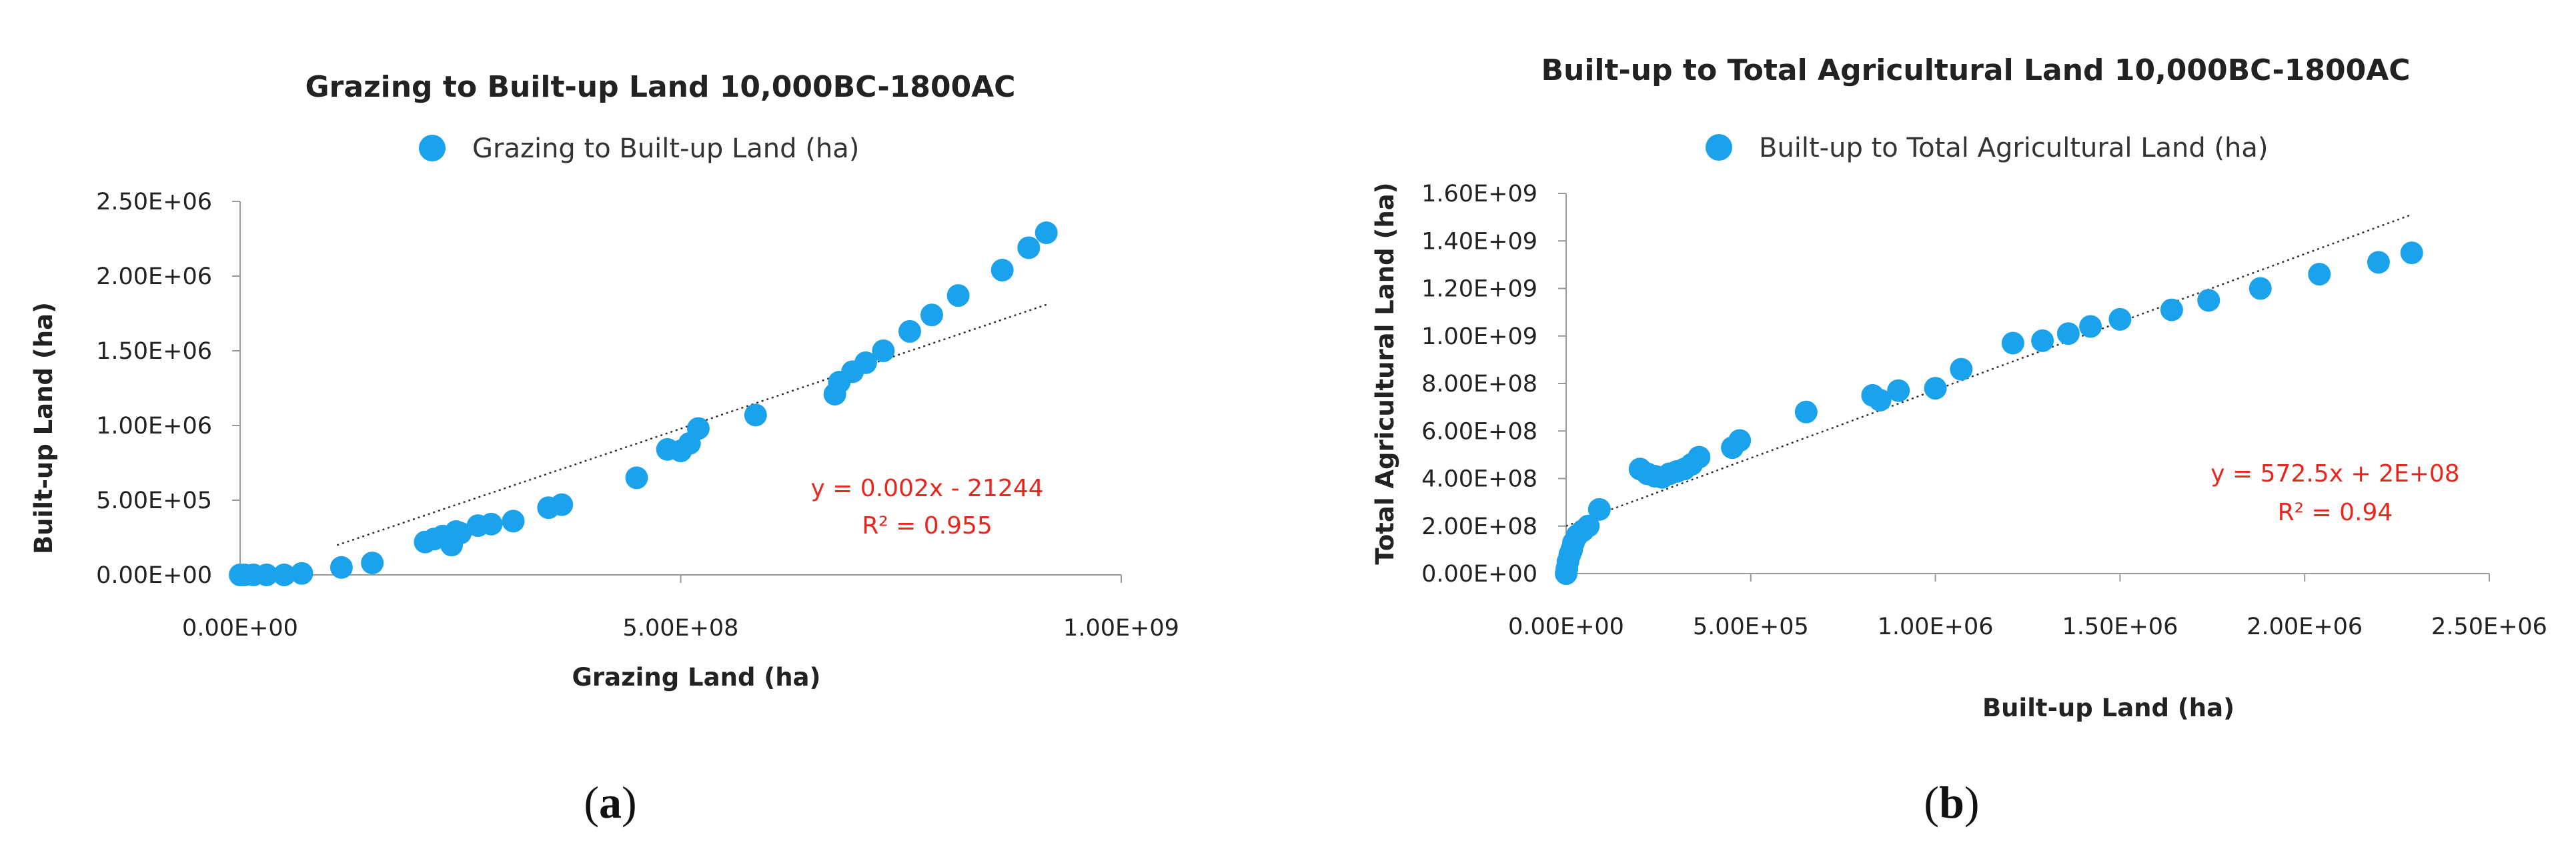 This screenshot has width=2576, height=855. Describe the element at coordinates (2334, 474) in the screenshot. I see `chart-b-equation: y = 572.5x + 2E+08` at that location.